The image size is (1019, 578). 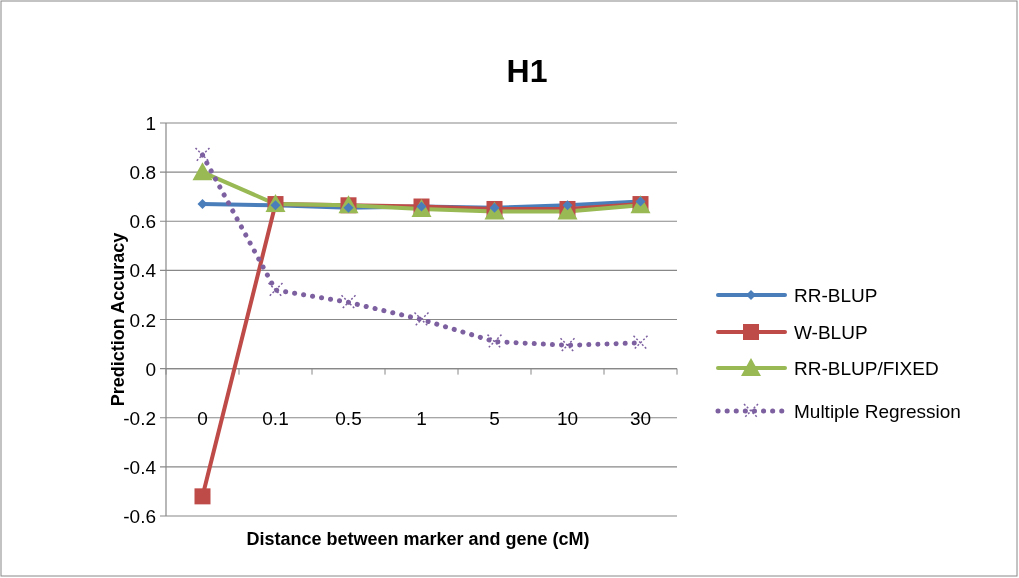 I want to click on y-tick-label: 0.8, so click(x=142, y=173).